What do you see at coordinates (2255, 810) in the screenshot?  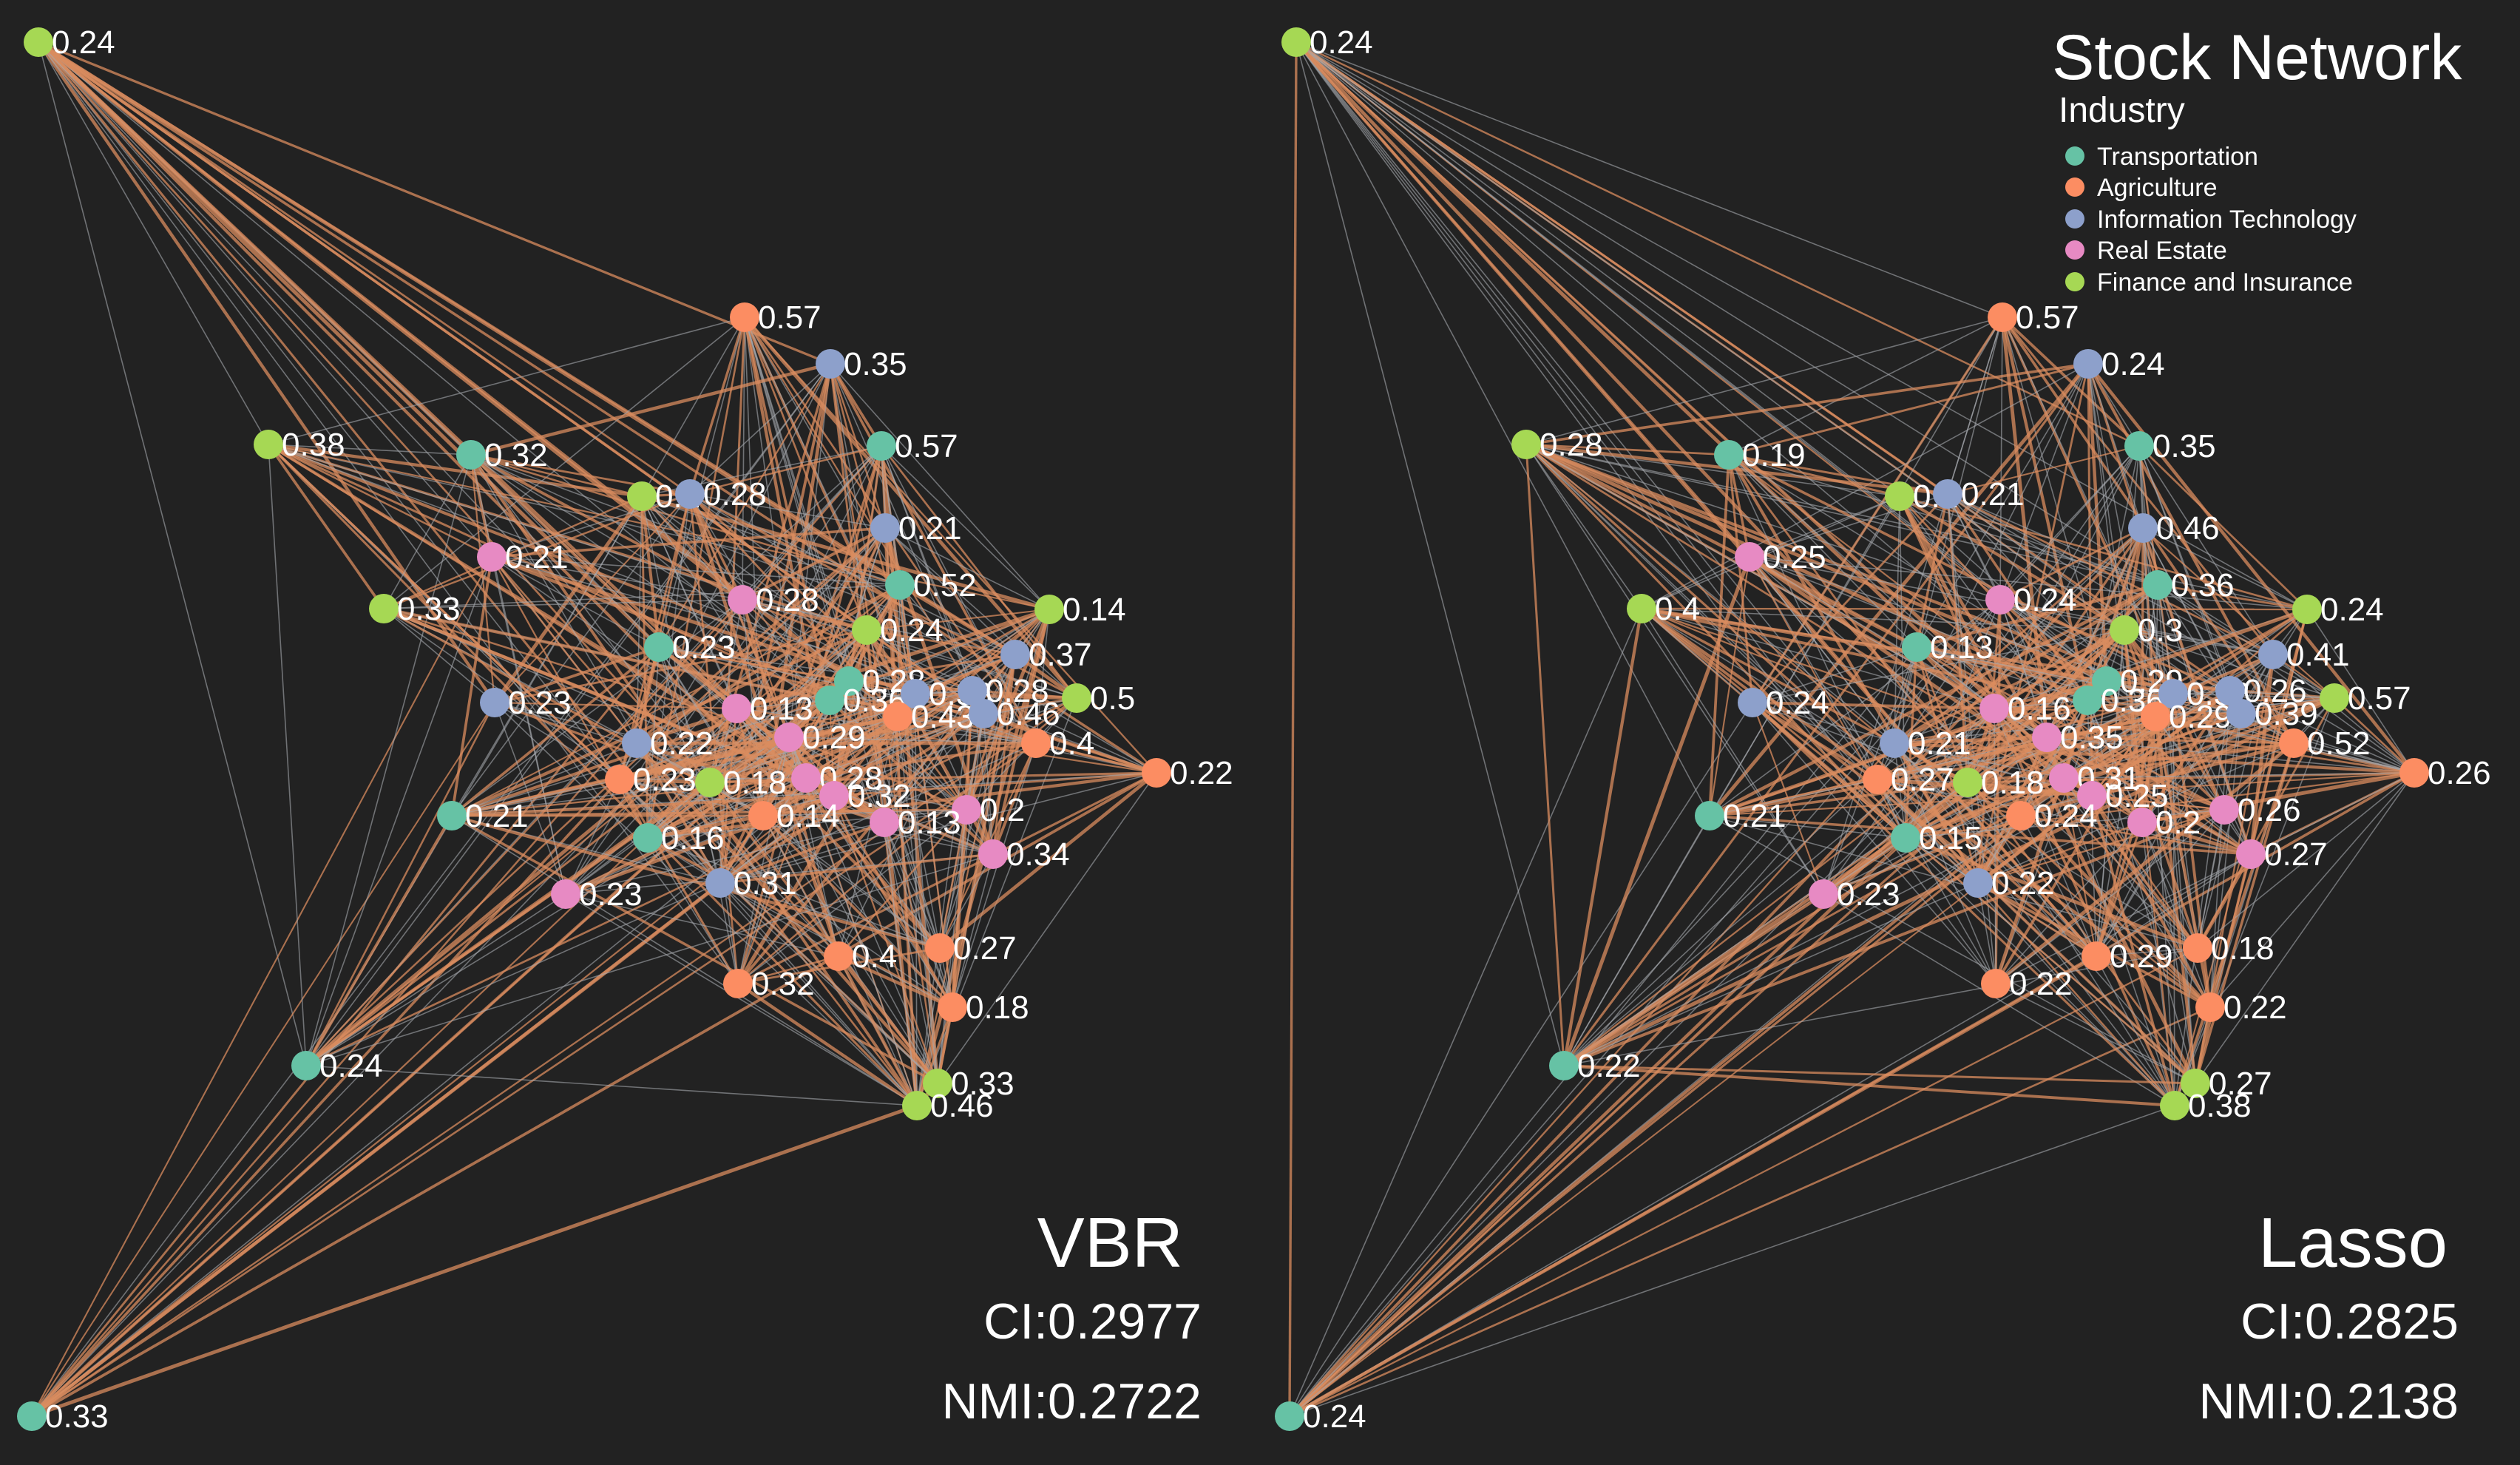 I see `network-node: 0.26` at bounding box center [2255, 810].